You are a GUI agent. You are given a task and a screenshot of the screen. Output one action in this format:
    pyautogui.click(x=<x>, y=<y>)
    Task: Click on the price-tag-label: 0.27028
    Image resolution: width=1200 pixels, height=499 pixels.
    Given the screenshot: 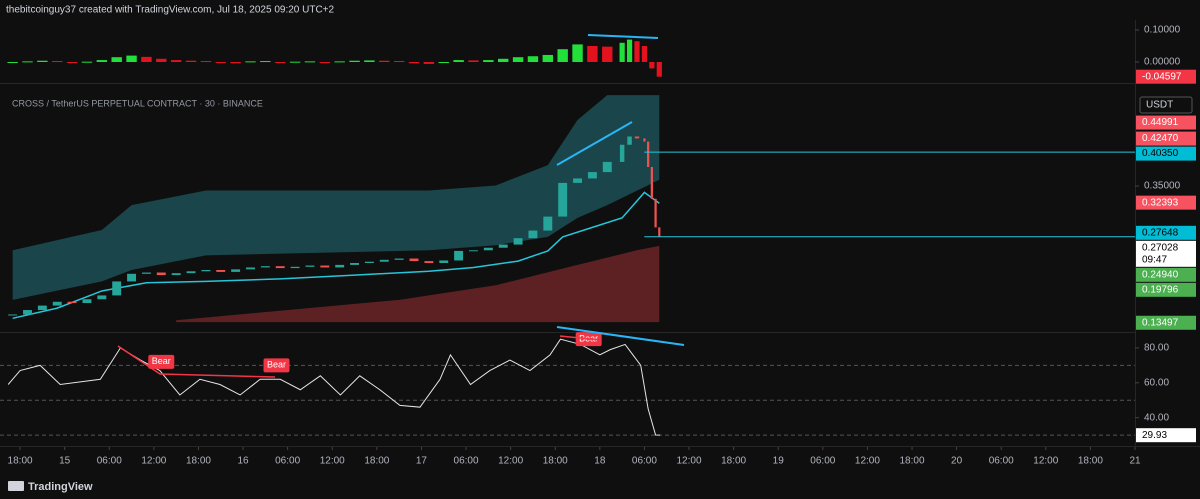 What is the action you would take?
    pyautogui.click(x=1160, y=247)
    